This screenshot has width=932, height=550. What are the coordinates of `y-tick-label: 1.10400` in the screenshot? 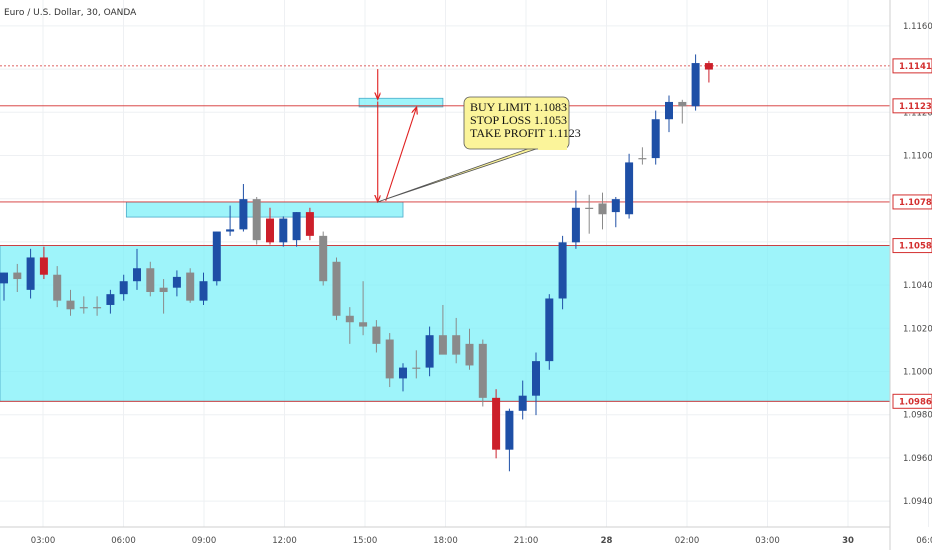 It's located at (917, 286).